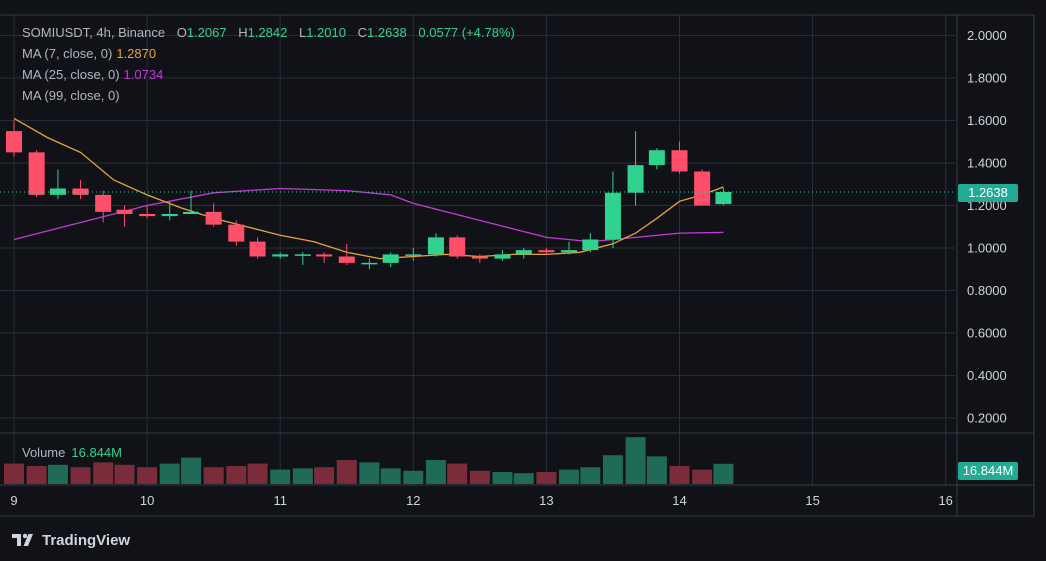 Image resolution: width=1046 pixels, height=561 pixels. I want to click on legend-header: SOMIUSDT, 4h, Binance, so click(94, 32).